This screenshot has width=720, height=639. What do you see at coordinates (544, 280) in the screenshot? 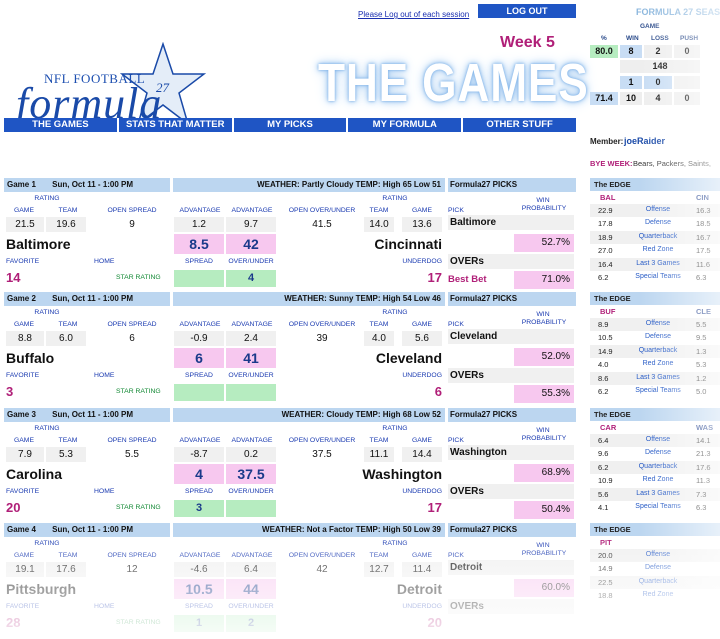
I see `overs-probability: 71.0%` at bounding box center [544, 280].